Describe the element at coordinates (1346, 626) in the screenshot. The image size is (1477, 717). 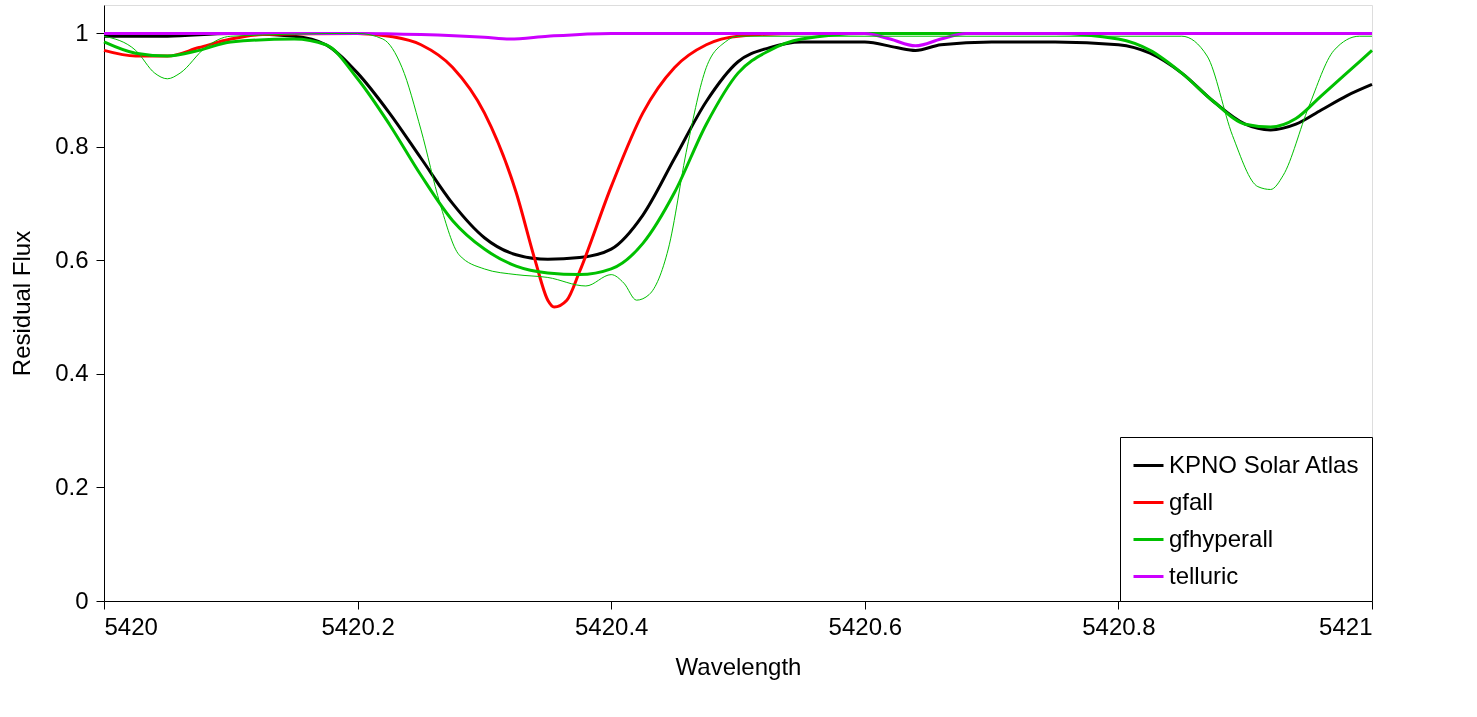
I see `x-tick-label: 5421` at that location.